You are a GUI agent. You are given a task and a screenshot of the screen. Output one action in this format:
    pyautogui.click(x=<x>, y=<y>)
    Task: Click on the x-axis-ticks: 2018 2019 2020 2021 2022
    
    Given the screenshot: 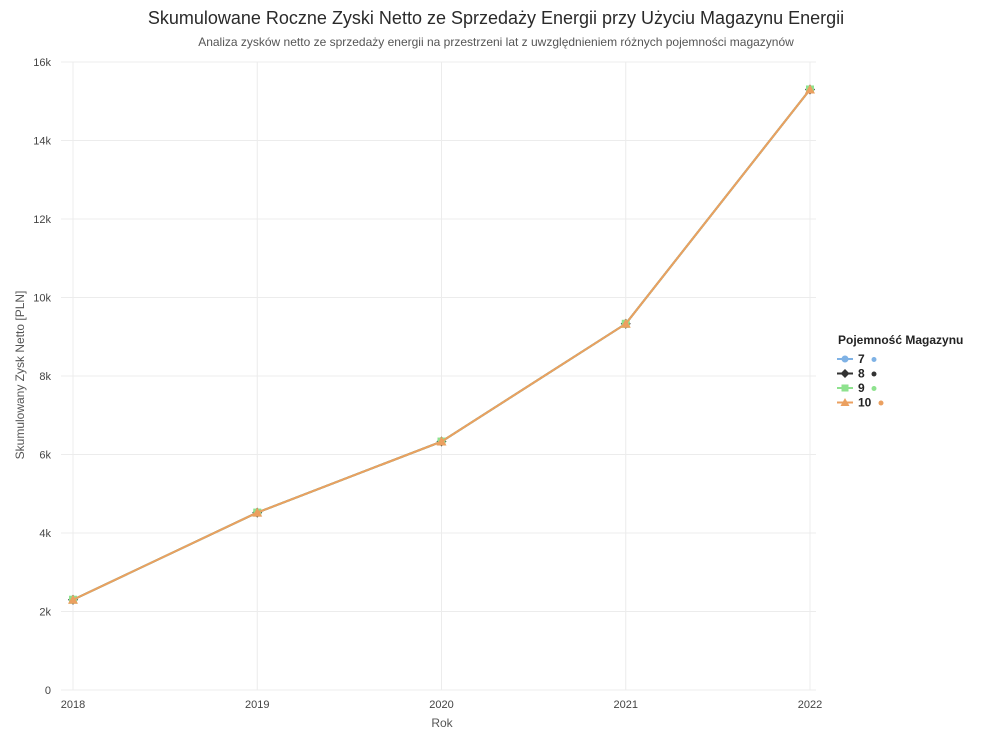 What is the action you would take?
    pyautogui.click(x=441, y=705)
    